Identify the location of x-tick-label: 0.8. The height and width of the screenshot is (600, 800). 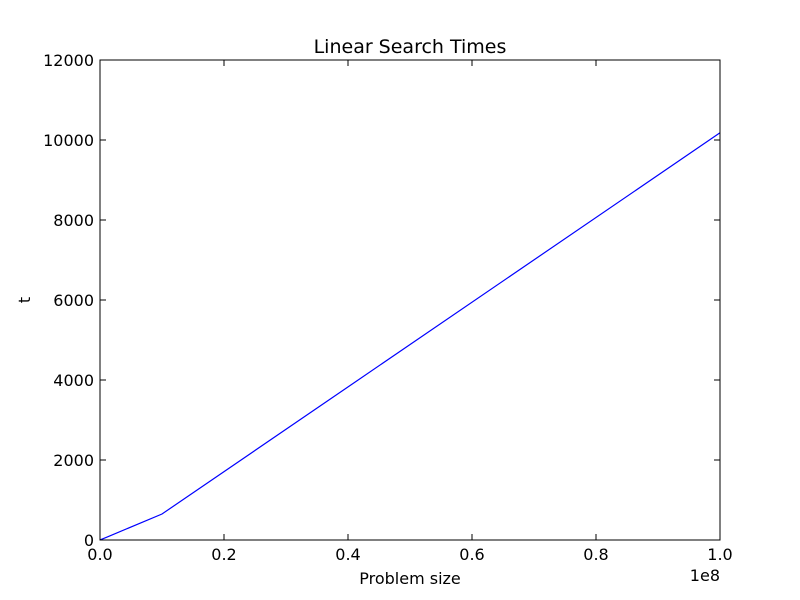
(595, 554).